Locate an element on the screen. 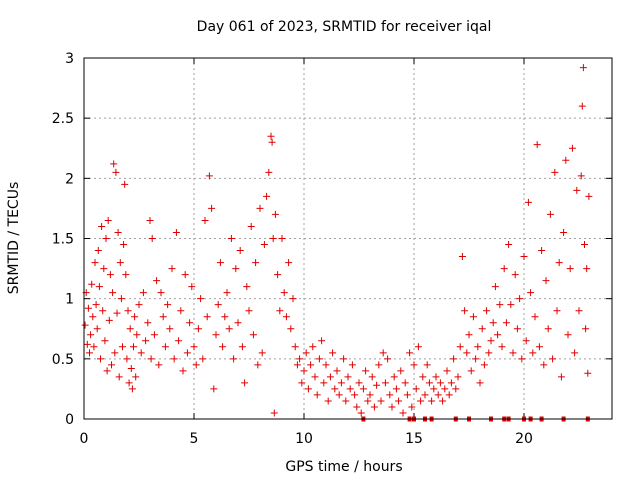 This screenshot has height=480, width=640. y-tick-label: 1 is located at coordinates (69, 300).